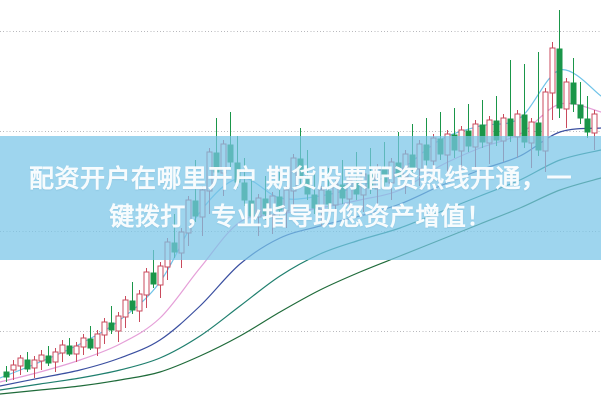 The image size is (601, 401). Describe the element at coordinates (300, 217) in the screenshot. I see `ad-line-2: 键拨打，专业指导助您资产增值！` at that location.